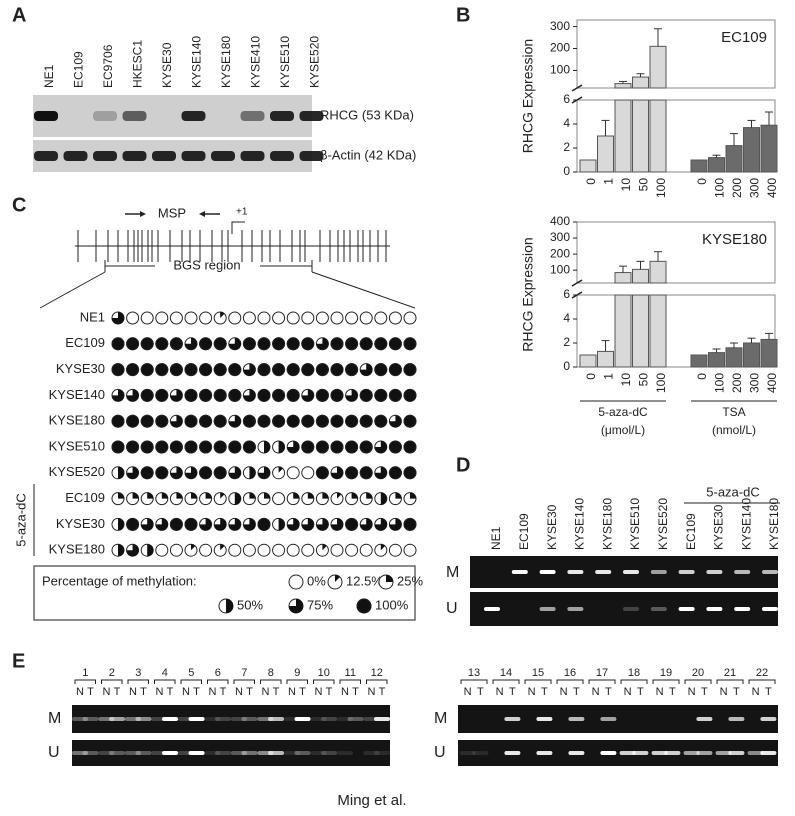  I want to click on row-label: KYSE30, so click(80, 523).